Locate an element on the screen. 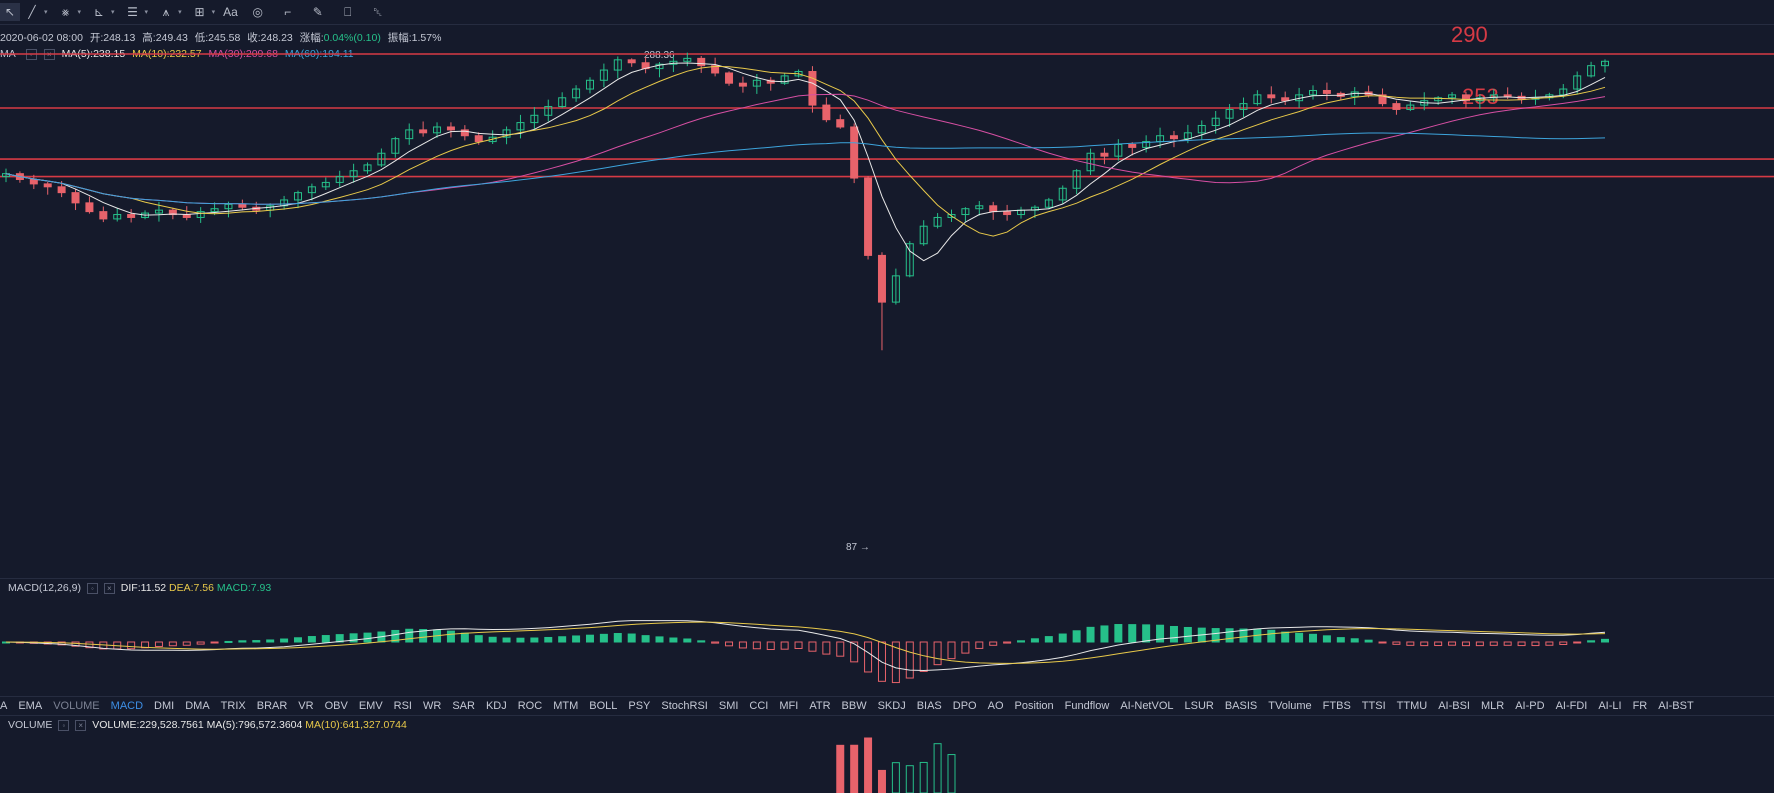  tab-volume: VOLUME is located at coordinates (76, 706).